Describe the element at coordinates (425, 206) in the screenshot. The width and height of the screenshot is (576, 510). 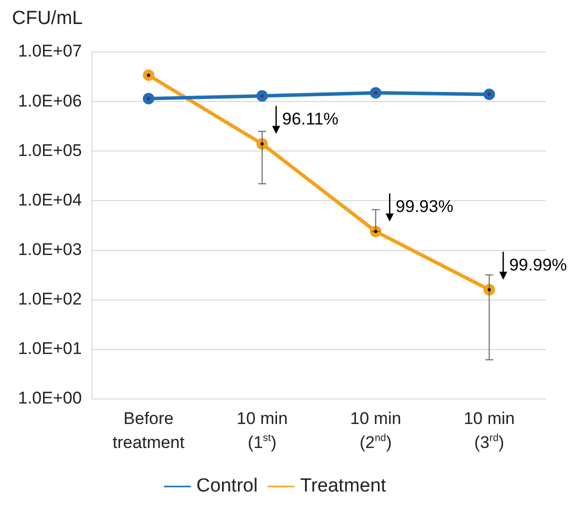
I see `annotation: 99.93%` at that location.